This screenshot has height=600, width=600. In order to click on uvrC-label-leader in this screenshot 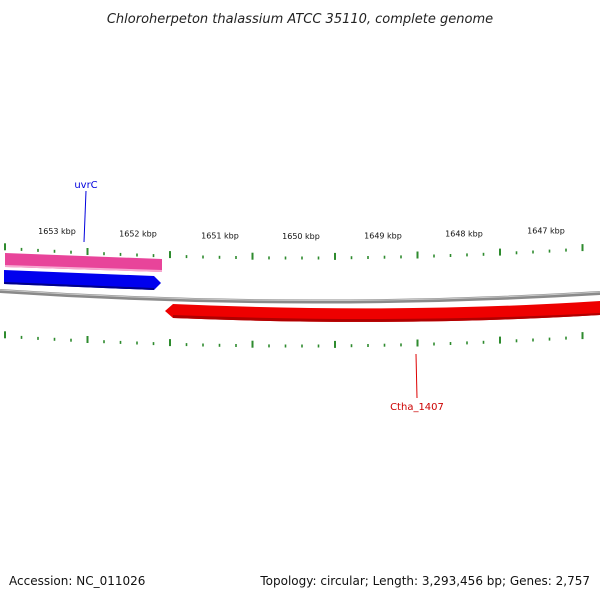, I will do `click(85, 216)`.